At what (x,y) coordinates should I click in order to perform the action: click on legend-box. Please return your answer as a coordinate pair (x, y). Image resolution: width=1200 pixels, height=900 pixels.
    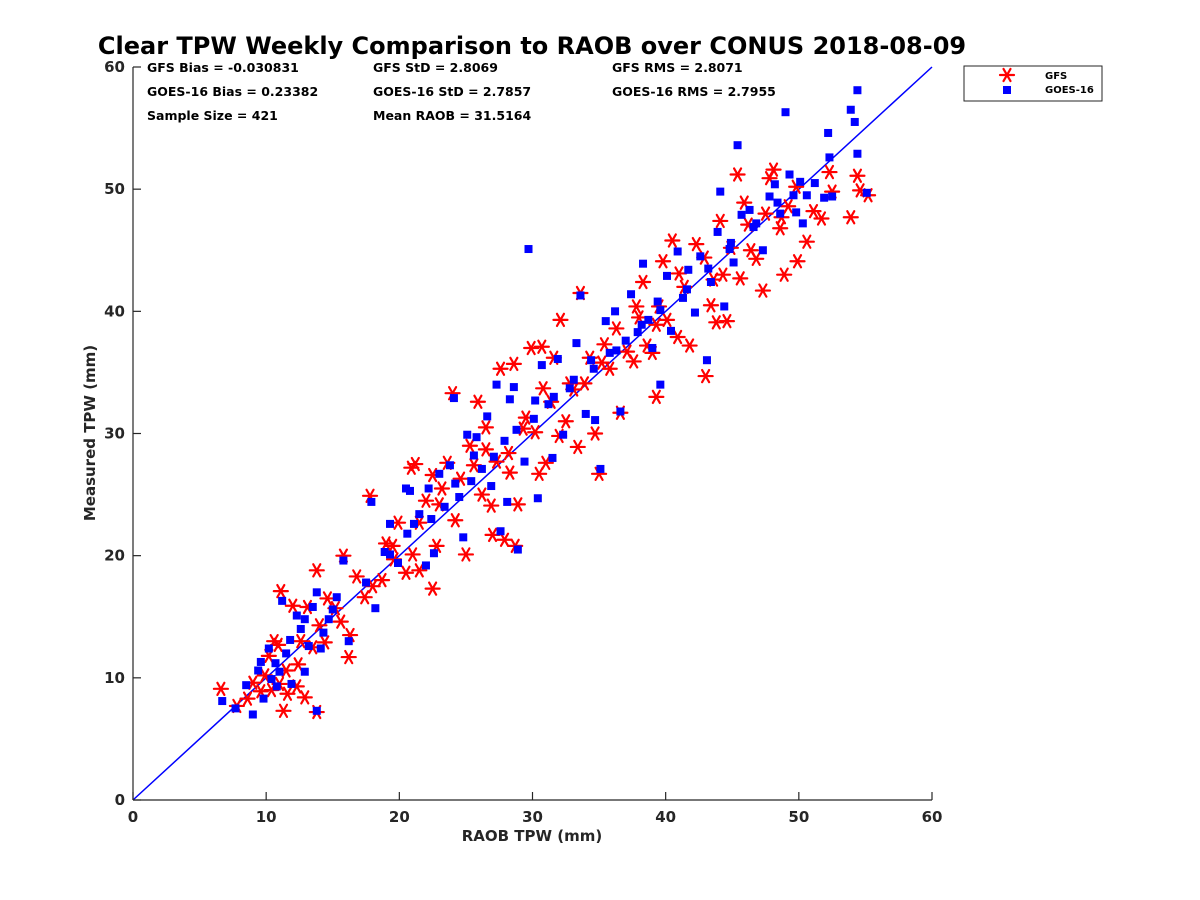
    Looking at the image, I should click on (1033, 83).